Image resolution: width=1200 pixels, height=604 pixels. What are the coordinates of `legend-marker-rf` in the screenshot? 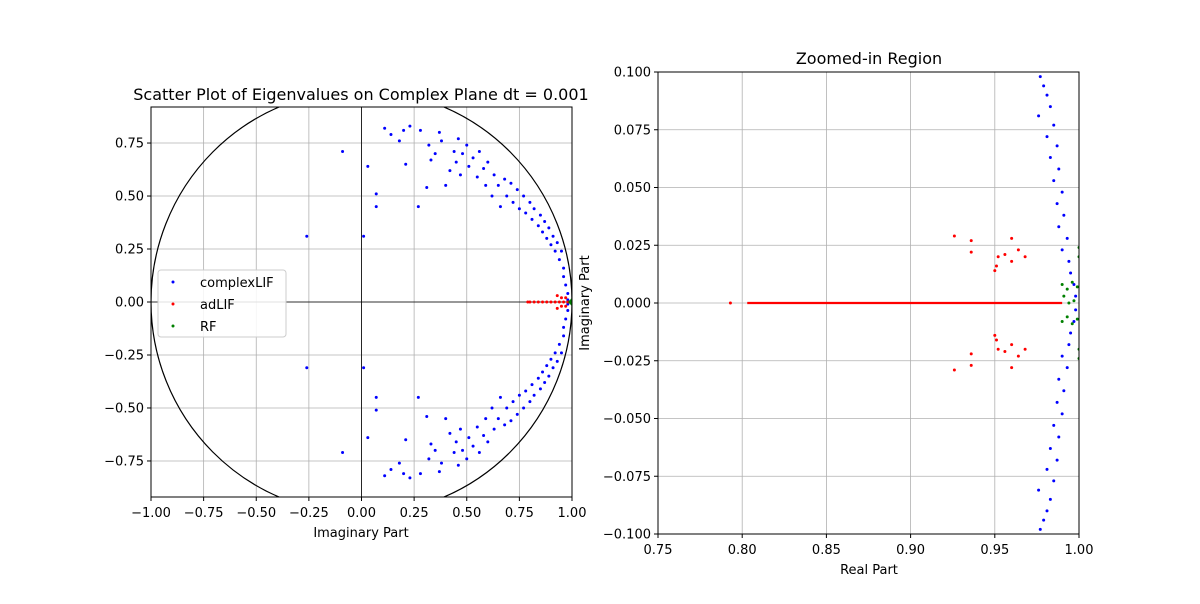 It's located at (173, 326).